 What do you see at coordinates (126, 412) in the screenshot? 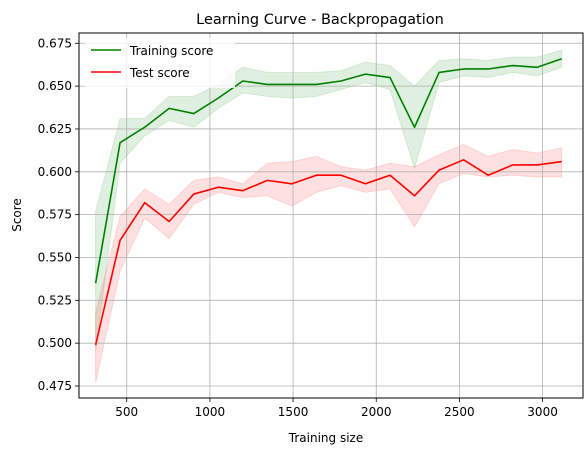
I see `x-tick-label: 500` at bounding box center [126, 412].